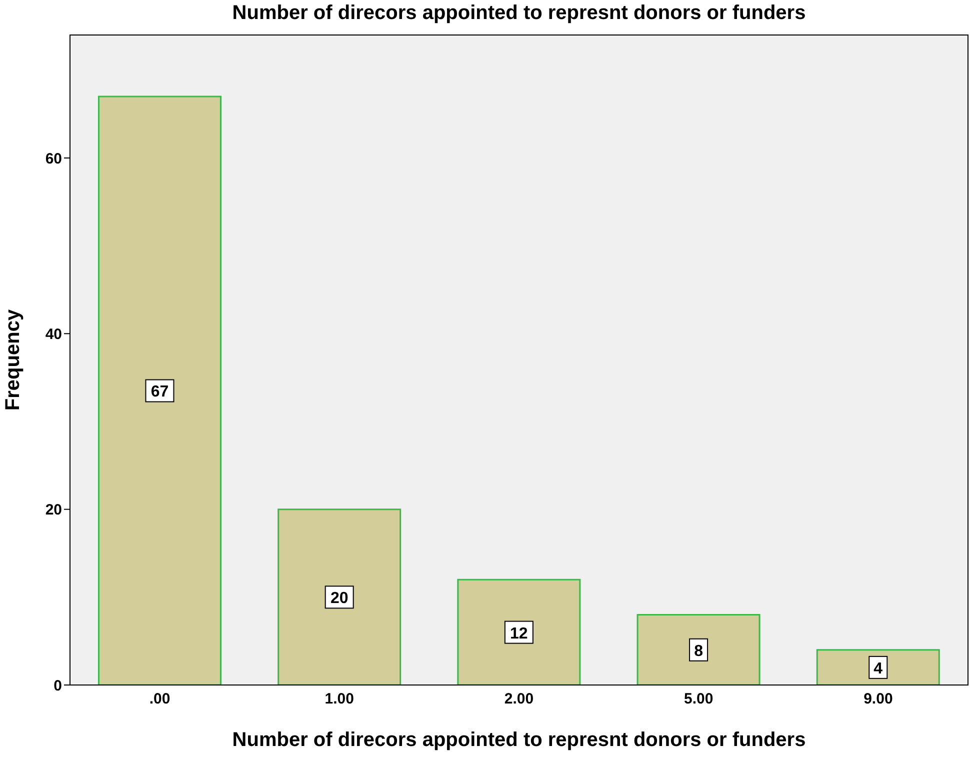  I want to click on y-tick-label: 0, so click(58, 685).